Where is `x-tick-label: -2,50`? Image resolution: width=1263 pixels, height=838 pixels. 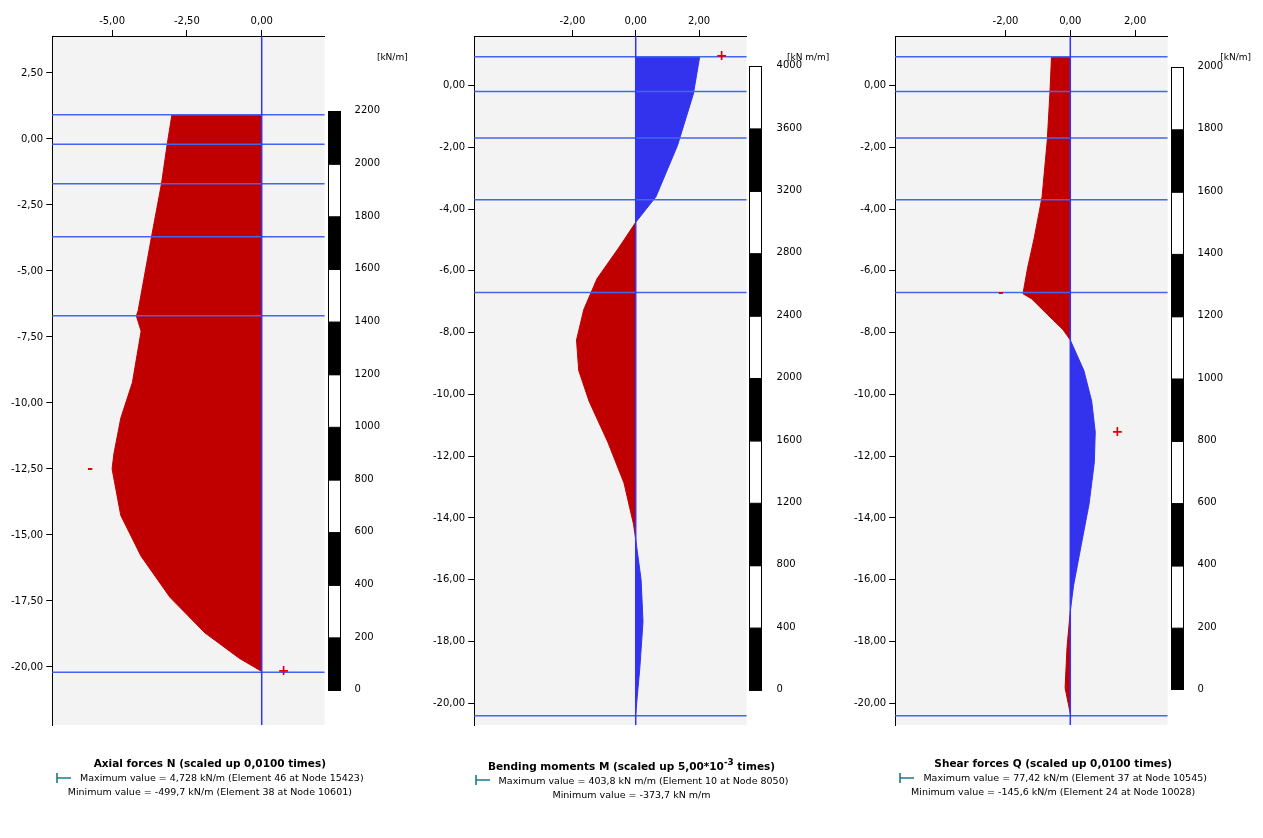 x-tick-label: -2,50 is located at coordinates (186, 20).